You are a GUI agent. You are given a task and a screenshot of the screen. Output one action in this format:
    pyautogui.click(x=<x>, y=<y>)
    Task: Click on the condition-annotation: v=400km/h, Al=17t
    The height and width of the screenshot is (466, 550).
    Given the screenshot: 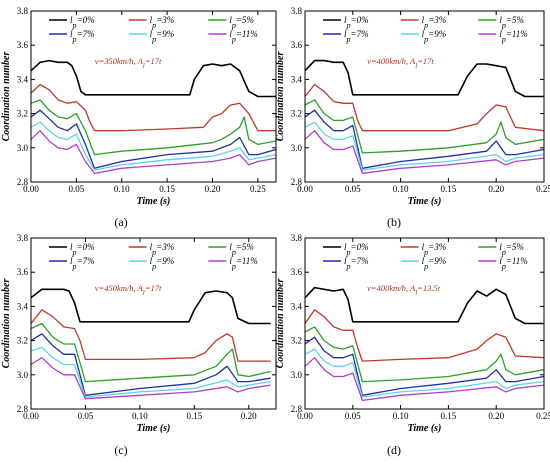 What is the action you would take?
    pyautogui.click(x=400, y=63)
    